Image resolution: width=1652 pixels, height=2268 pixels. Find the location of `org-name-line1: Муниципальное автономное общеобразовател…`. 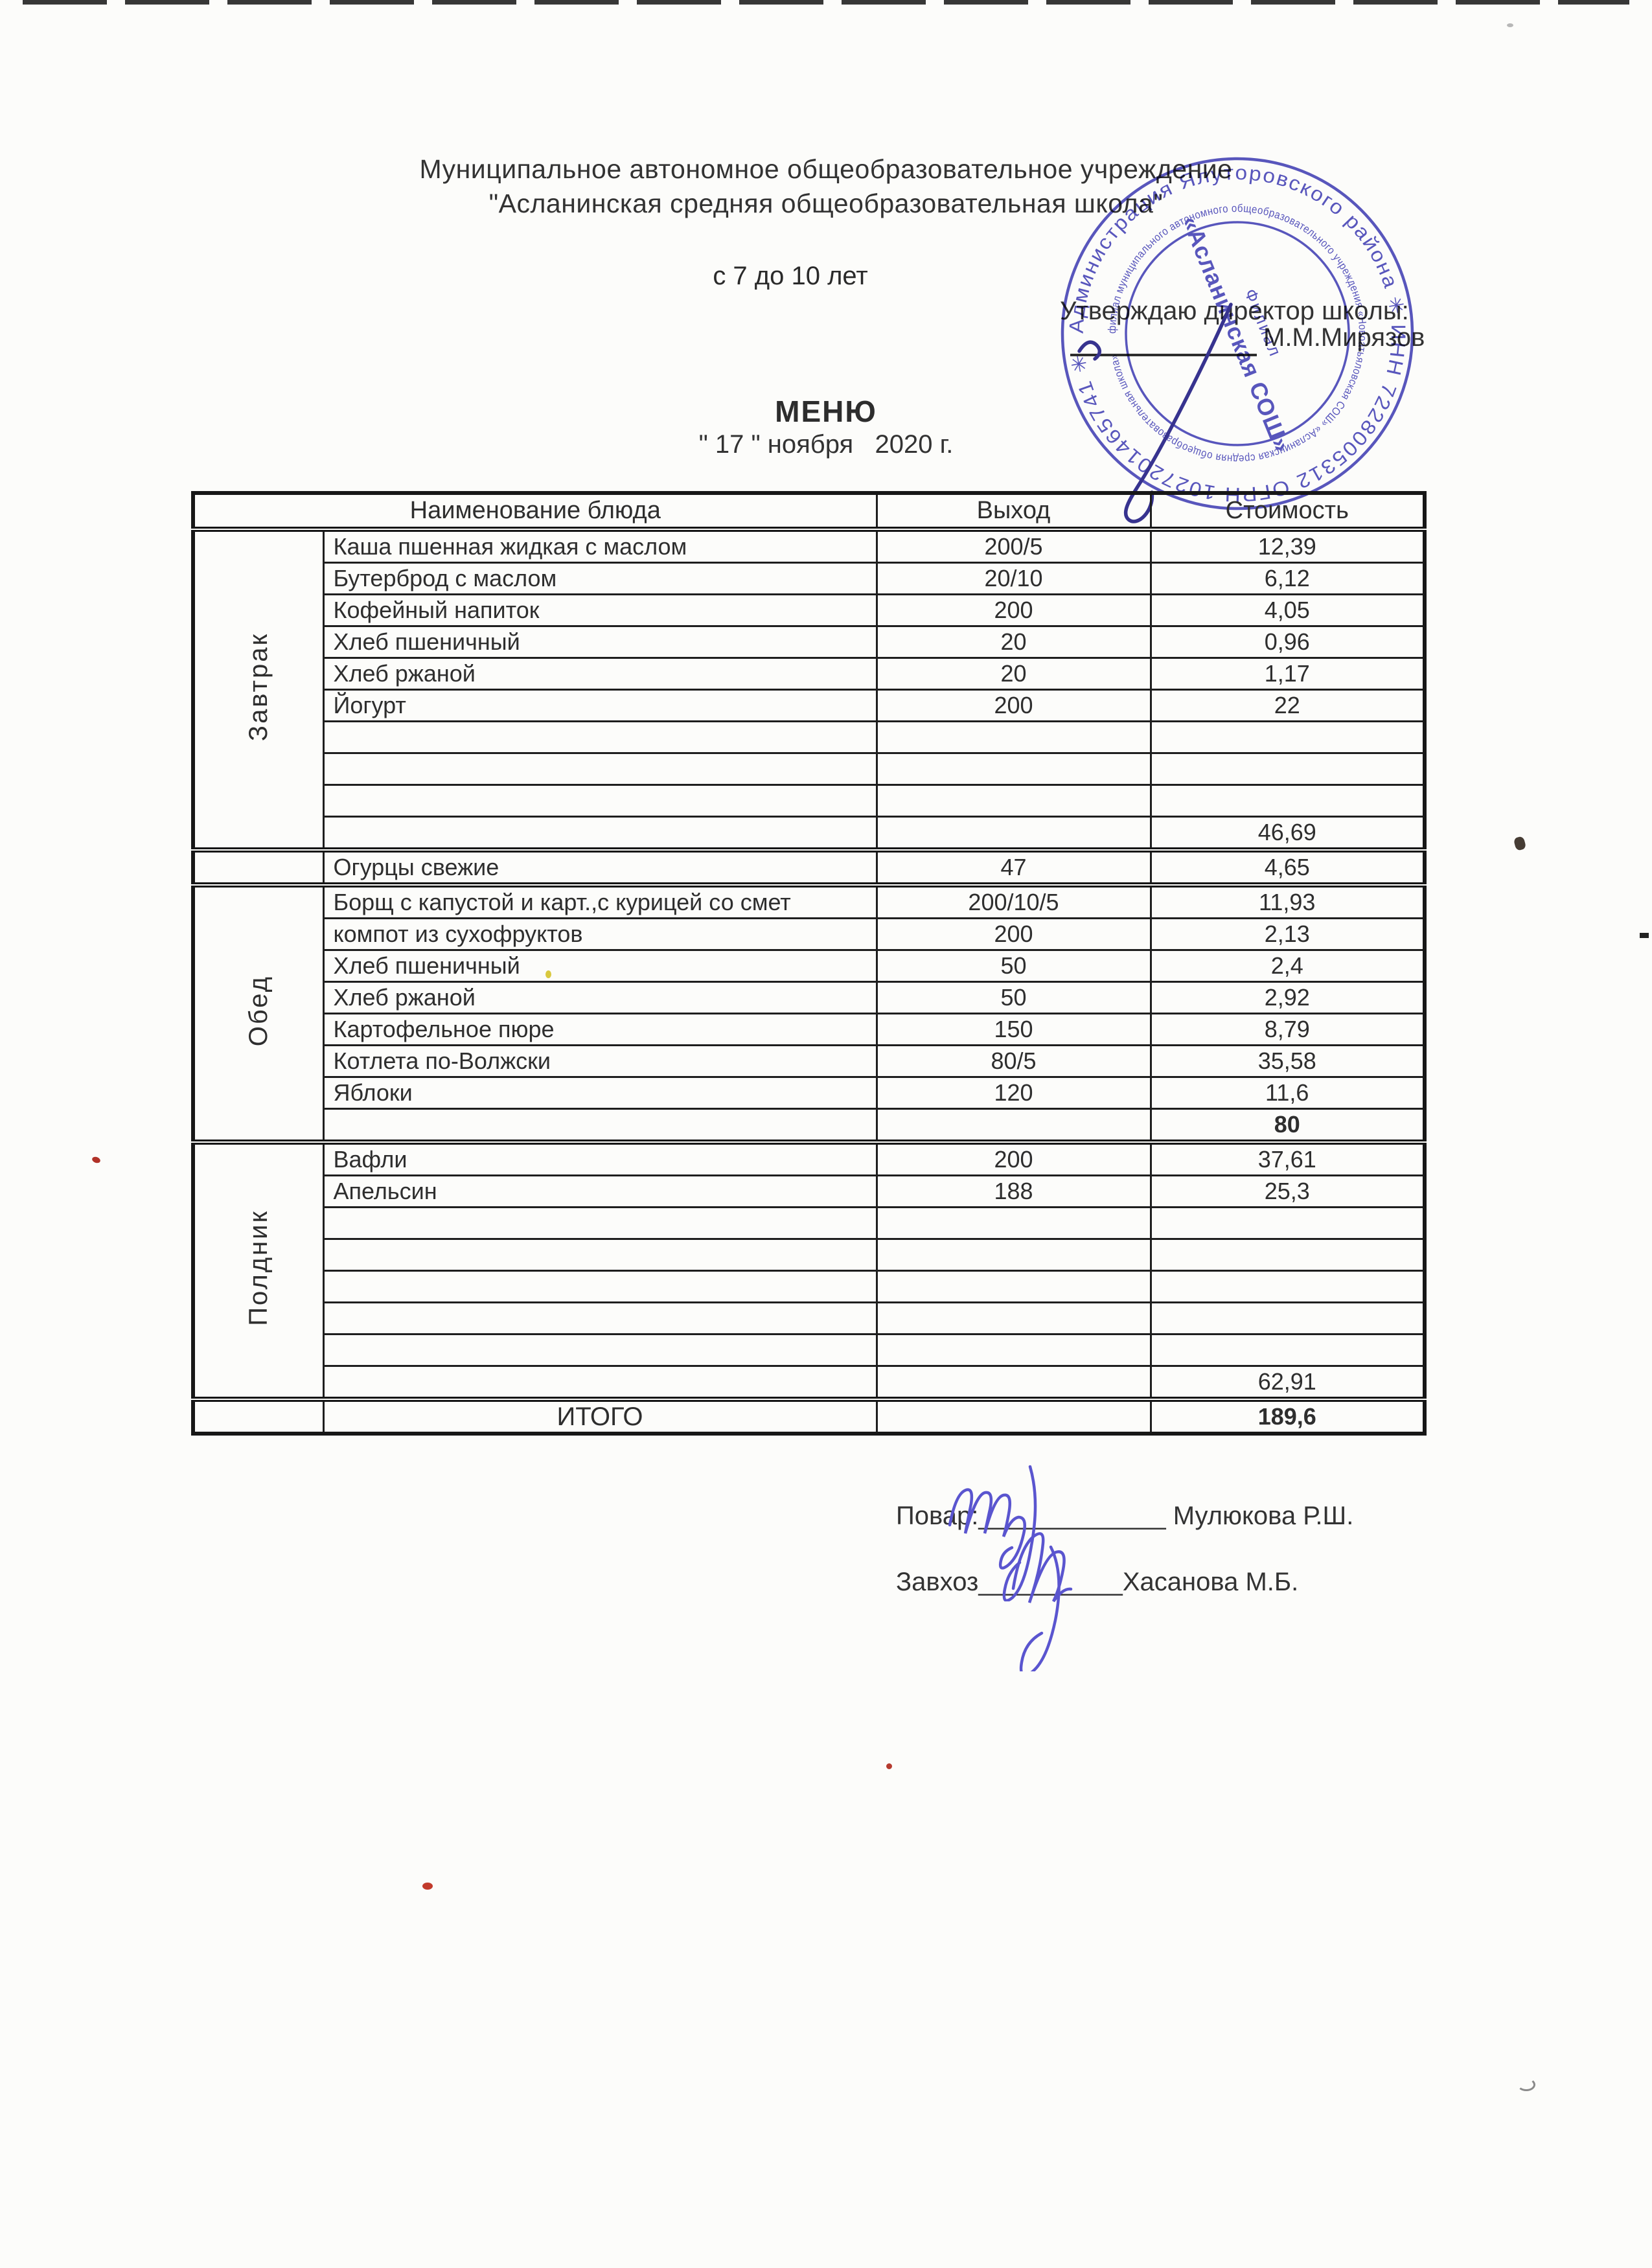

org-name-line1: Муниципальное автономное общеобразовател… is located at coordinates (826, 169).